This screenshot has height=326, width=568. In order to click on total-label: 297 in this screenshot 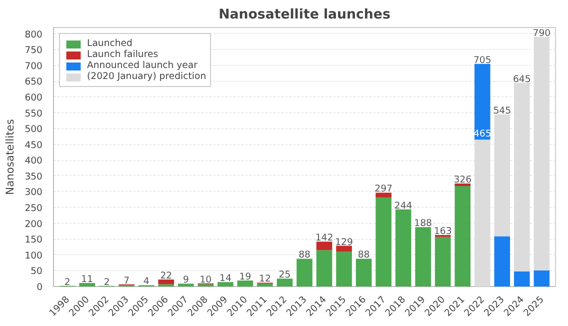, I will do `click(383, 189)`.